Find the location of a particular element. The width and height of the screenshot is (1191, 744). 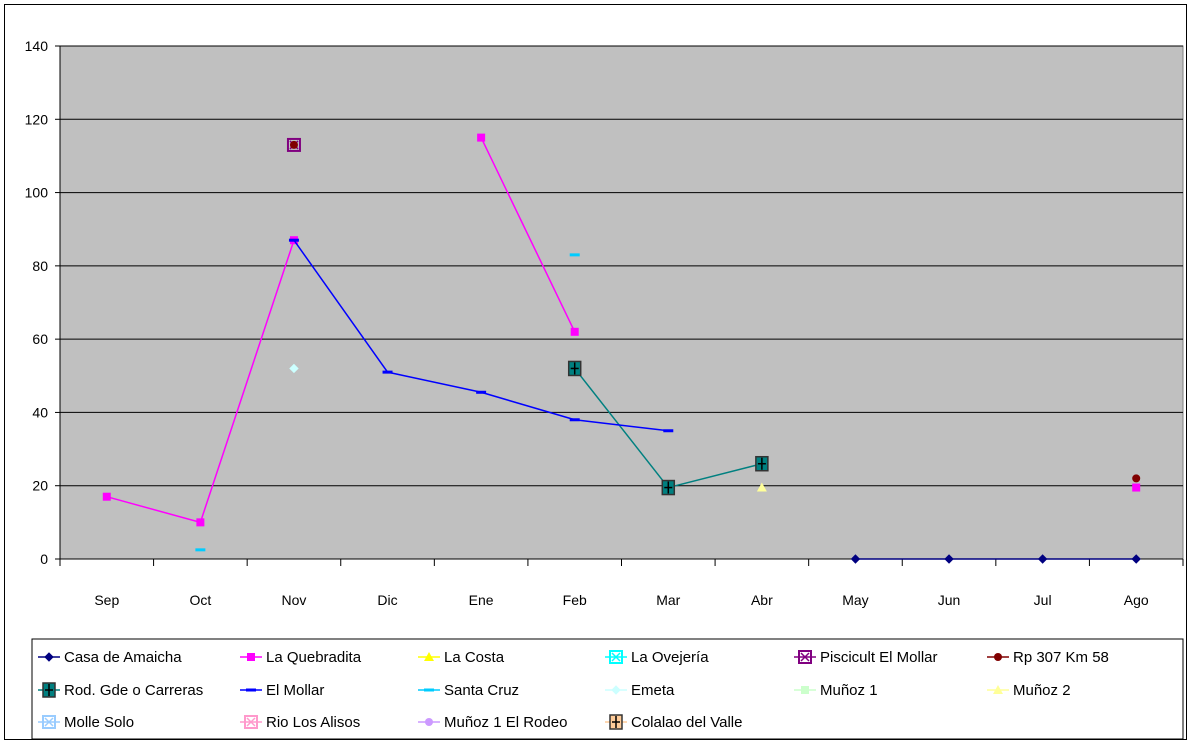

legend-item: La Costa is located at coordinates (461, 657).